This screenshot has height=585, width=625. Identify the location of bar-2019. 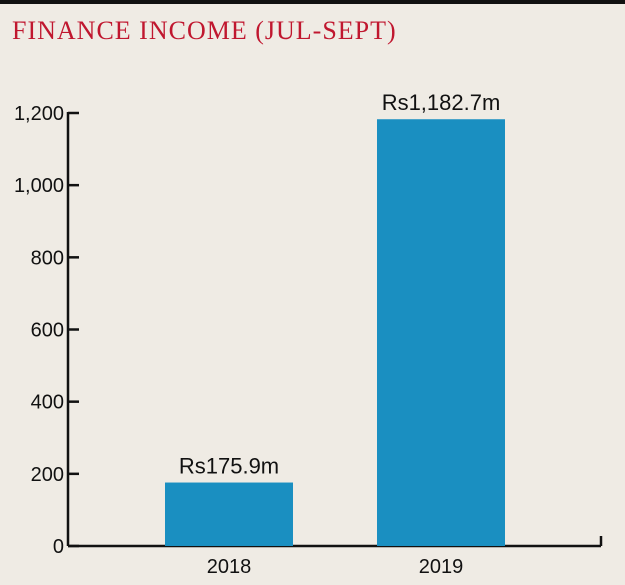
(441, 332).